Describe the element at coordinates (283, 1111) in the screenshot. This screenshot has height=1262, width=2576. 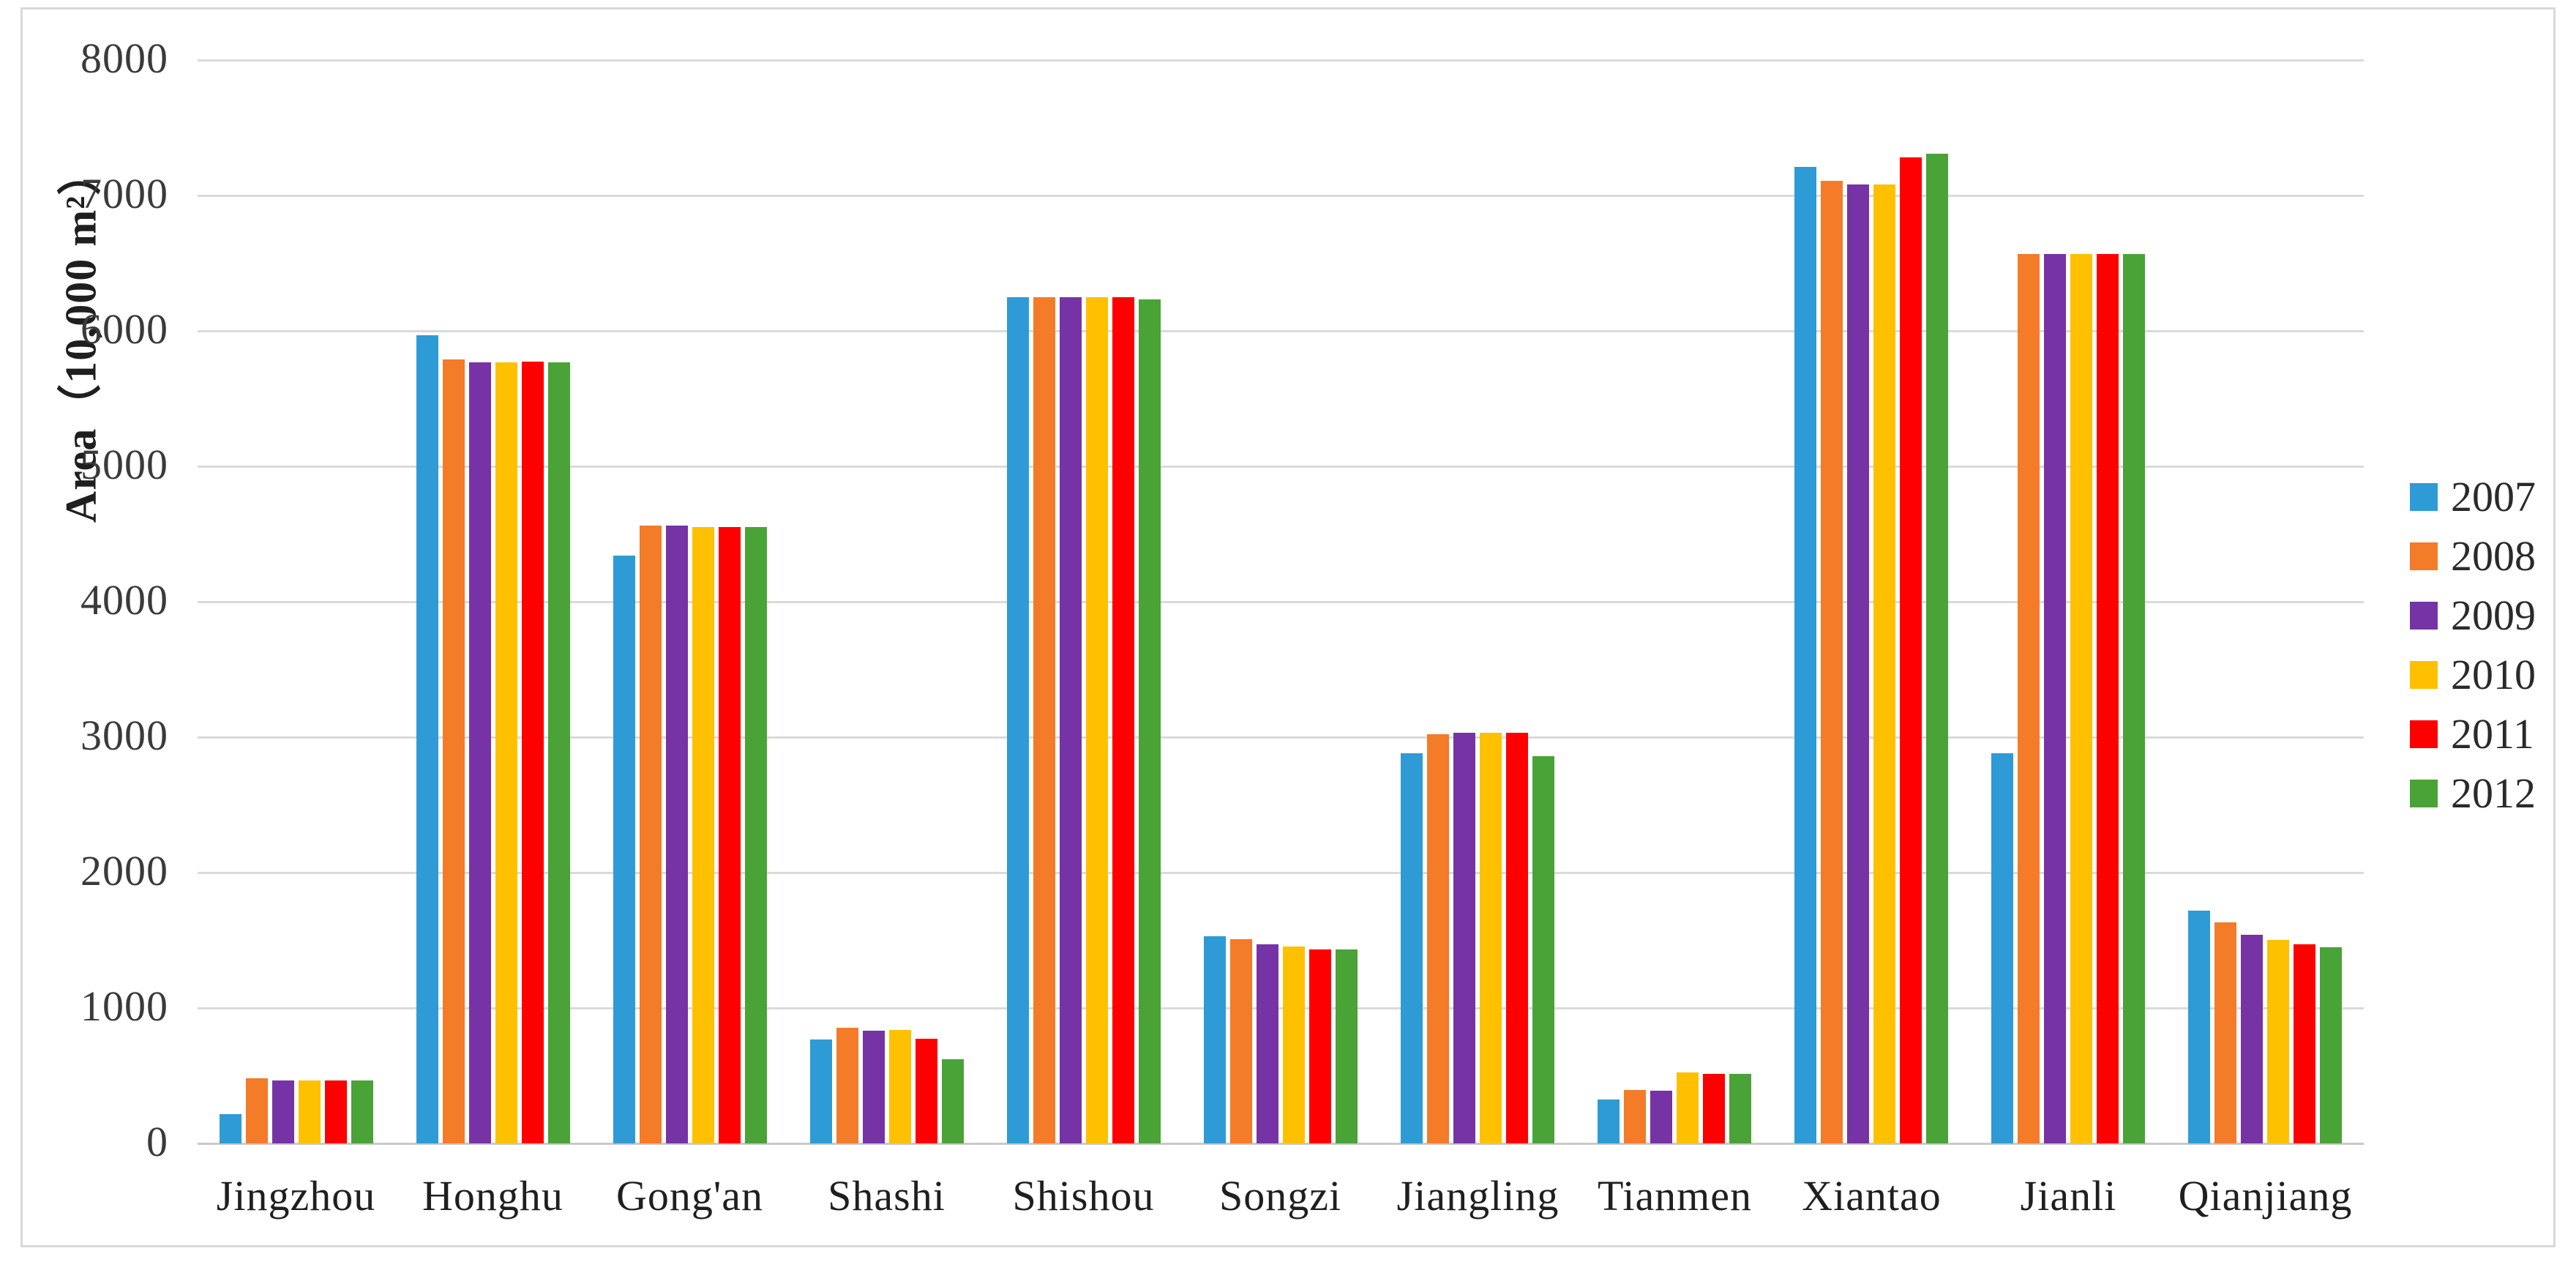
I see `bar-jingzhou-2009` at that location.